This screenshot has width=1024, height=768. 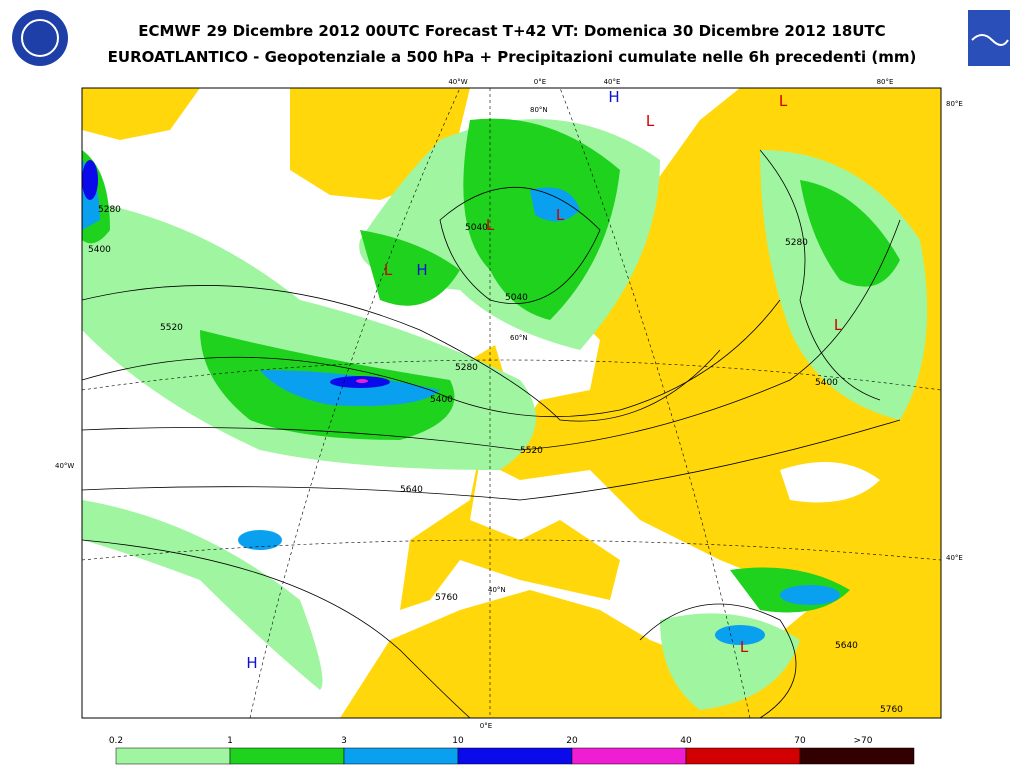 What do you see at coordinates (497, 590) in the screenshot?
I see `grid-label: 40°N` at bounding box center [497, 590].